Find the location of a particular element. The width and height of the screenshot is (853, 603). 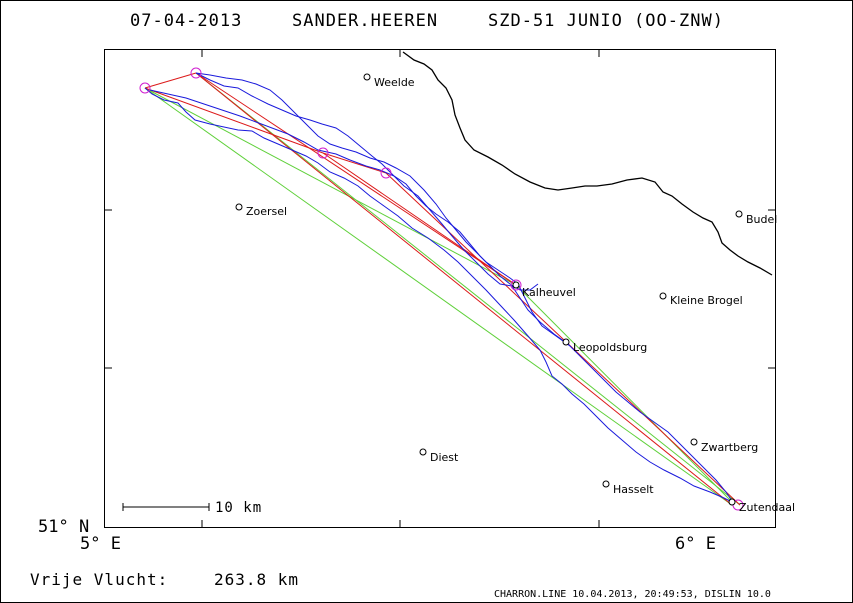

longitude-right-label: 6° E is located at coordinates (695, 544).